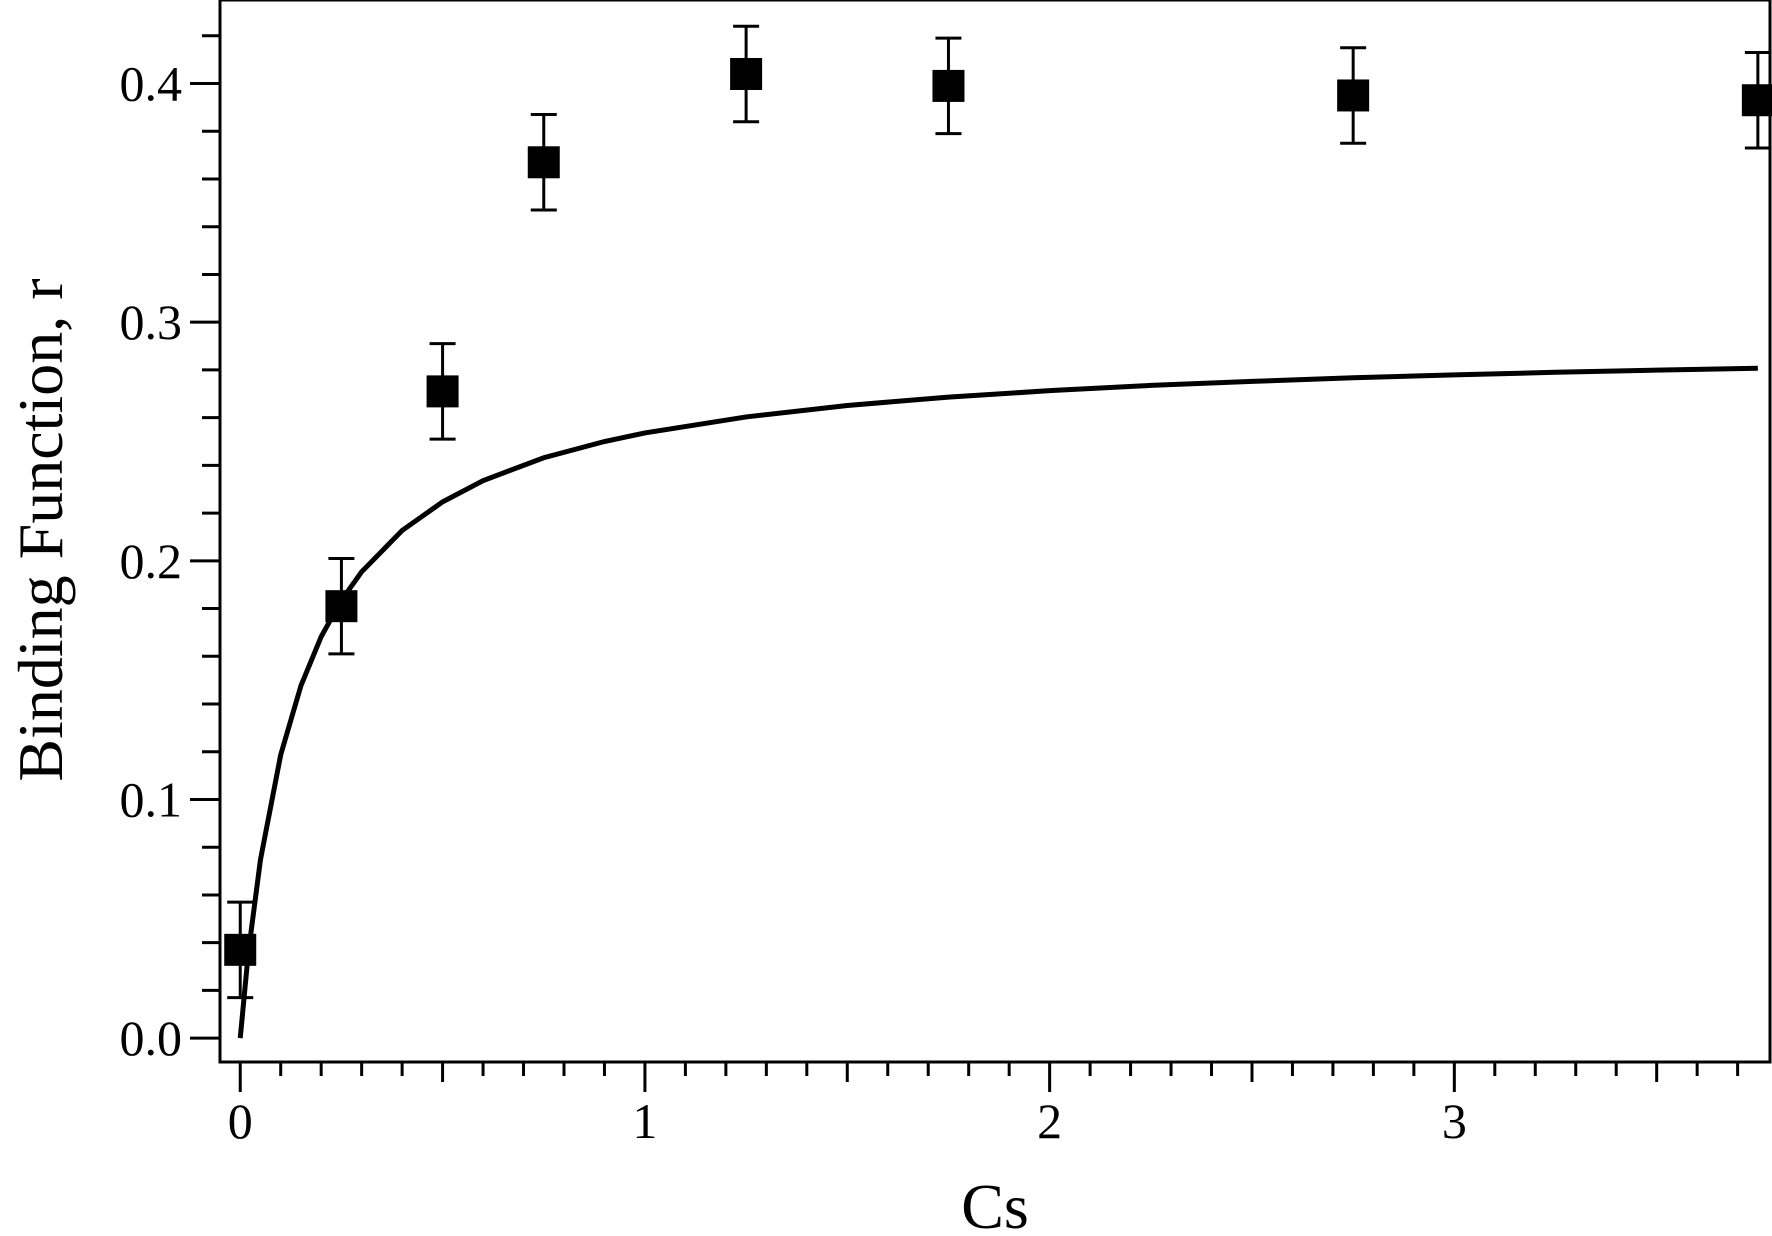  Describe the element at coordinates (995, 1203) in the screenshot. I see `x-axis-title: Cs` at that location.